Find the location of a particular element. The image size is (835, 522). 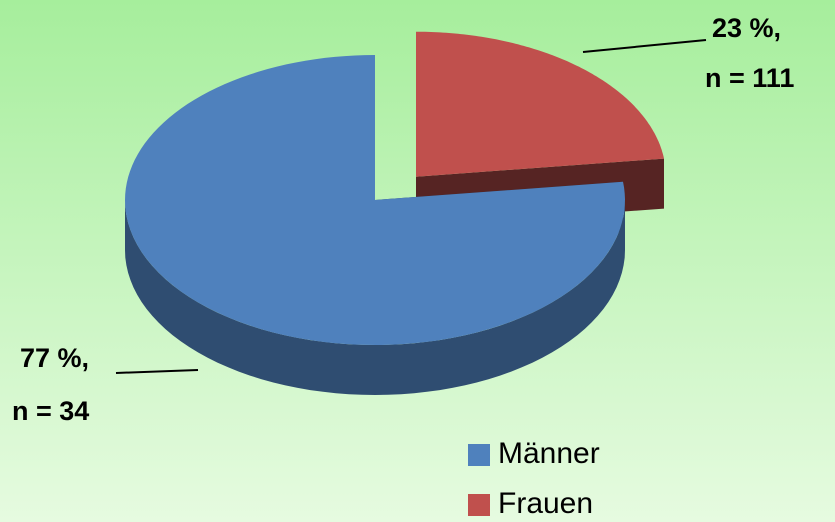

data-label: 77 %, is located at coordinates (54, 358).